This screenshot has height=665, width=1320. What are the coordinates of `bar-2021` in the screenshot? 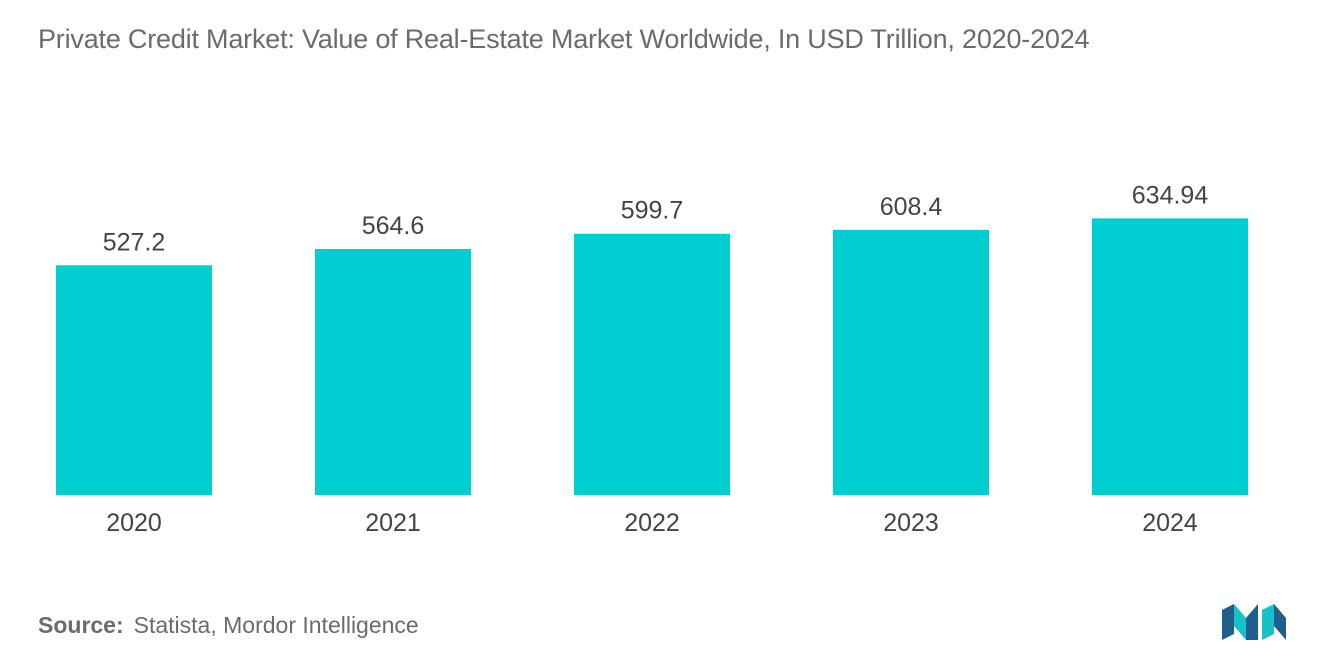 It's located at (393, 372).